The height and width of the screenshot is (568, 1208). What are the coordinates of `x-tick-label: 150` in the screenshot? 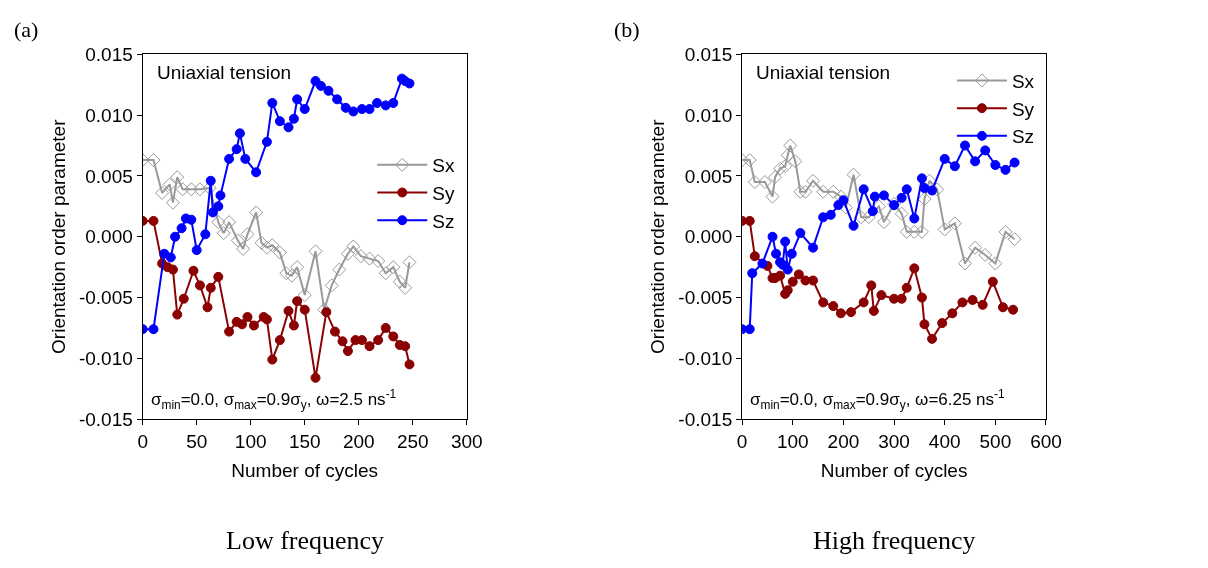 It's located at (304, 442).